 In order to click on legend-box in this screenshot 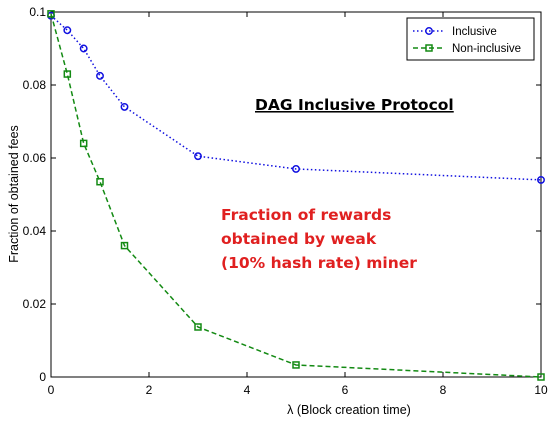, I will do `click(470, 39)`.